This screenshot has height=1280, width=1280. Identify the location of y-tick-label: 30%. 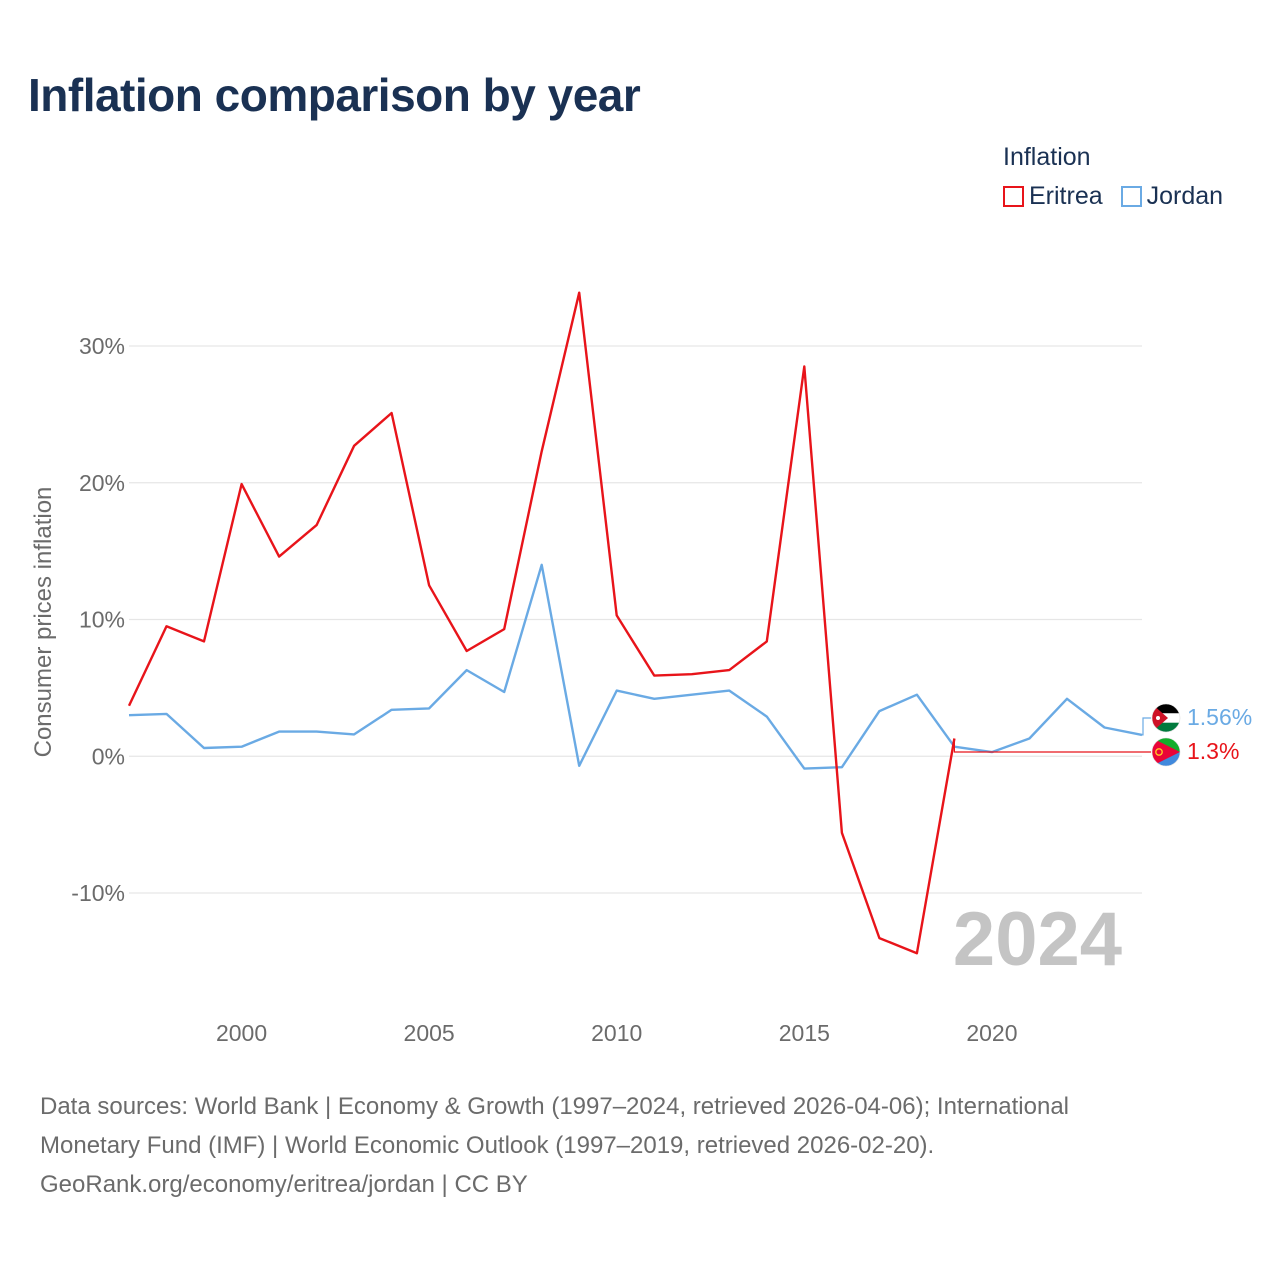
(102, 346).